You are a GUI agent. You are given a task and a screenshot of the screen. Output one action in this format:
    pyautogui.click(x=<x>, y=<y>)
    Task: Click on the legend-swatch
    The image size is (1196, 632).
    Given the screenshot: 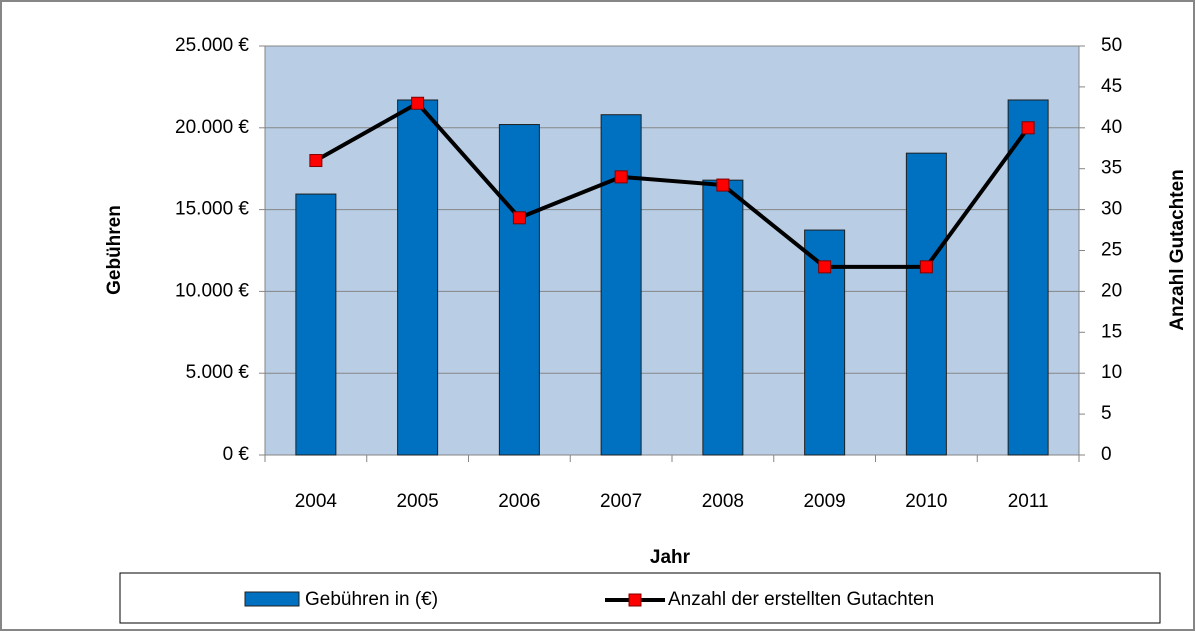 What is the action you would take?
    pyautogui.click(x=272, y=599)
    